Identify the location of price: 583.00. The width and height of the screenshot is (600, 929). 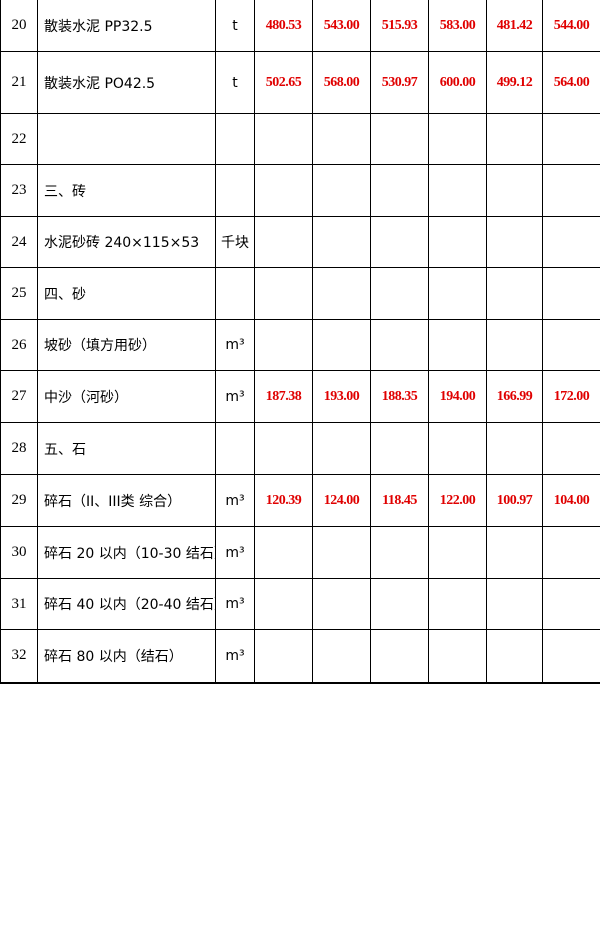
(457, 26).